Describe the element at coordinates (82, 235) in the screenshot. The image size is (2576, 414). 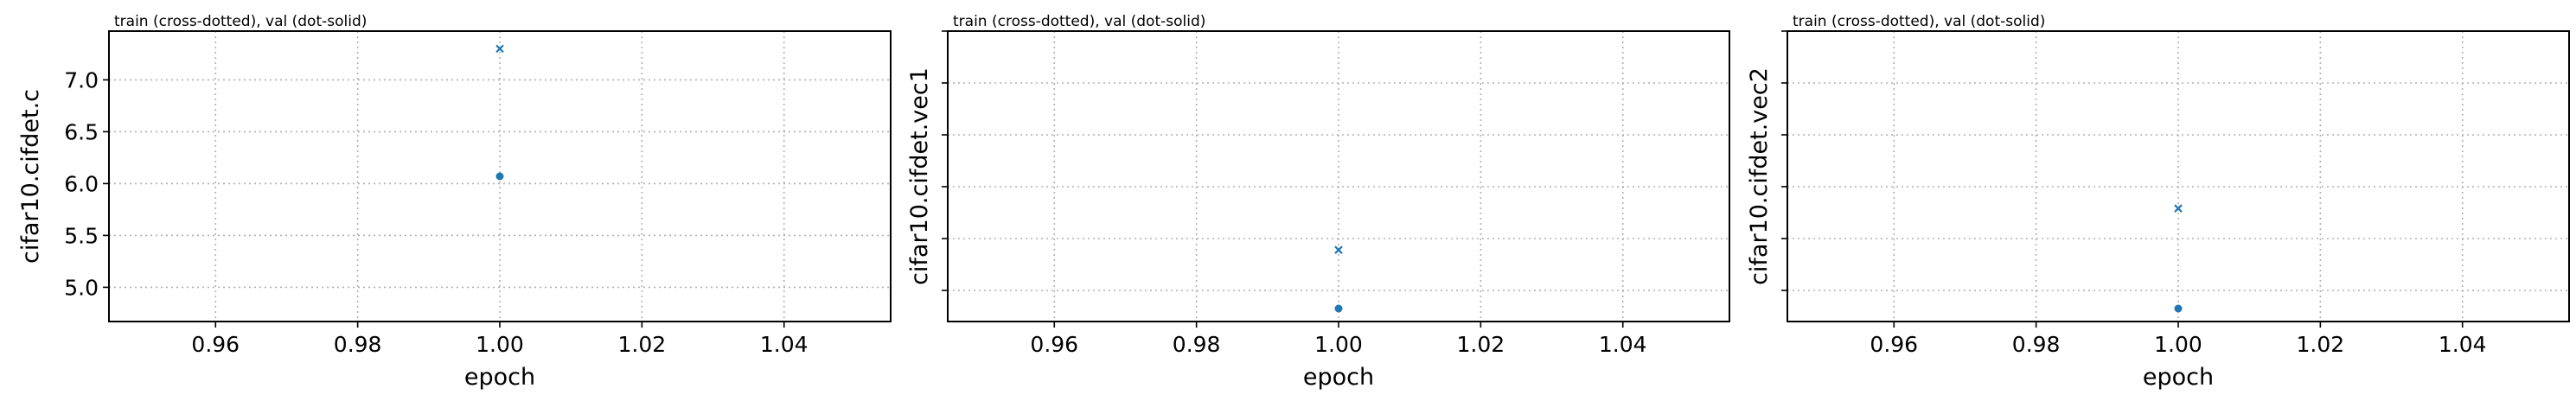
I see `y-tick-label: 5.5` at that location.